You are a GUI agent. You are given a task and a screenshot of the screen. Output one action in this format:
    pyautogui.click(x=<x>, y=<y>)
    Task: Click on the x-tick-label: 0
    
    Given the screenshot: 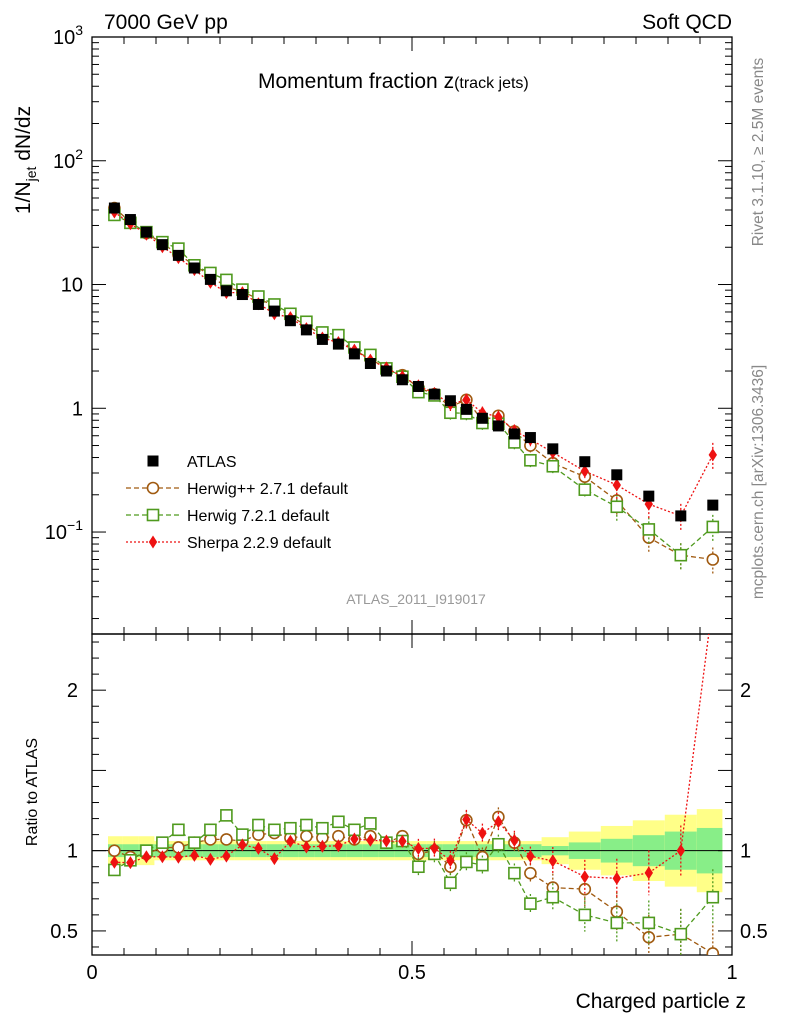 What is the action you would take?
    pyautogui.click(x=91, y=973)
    